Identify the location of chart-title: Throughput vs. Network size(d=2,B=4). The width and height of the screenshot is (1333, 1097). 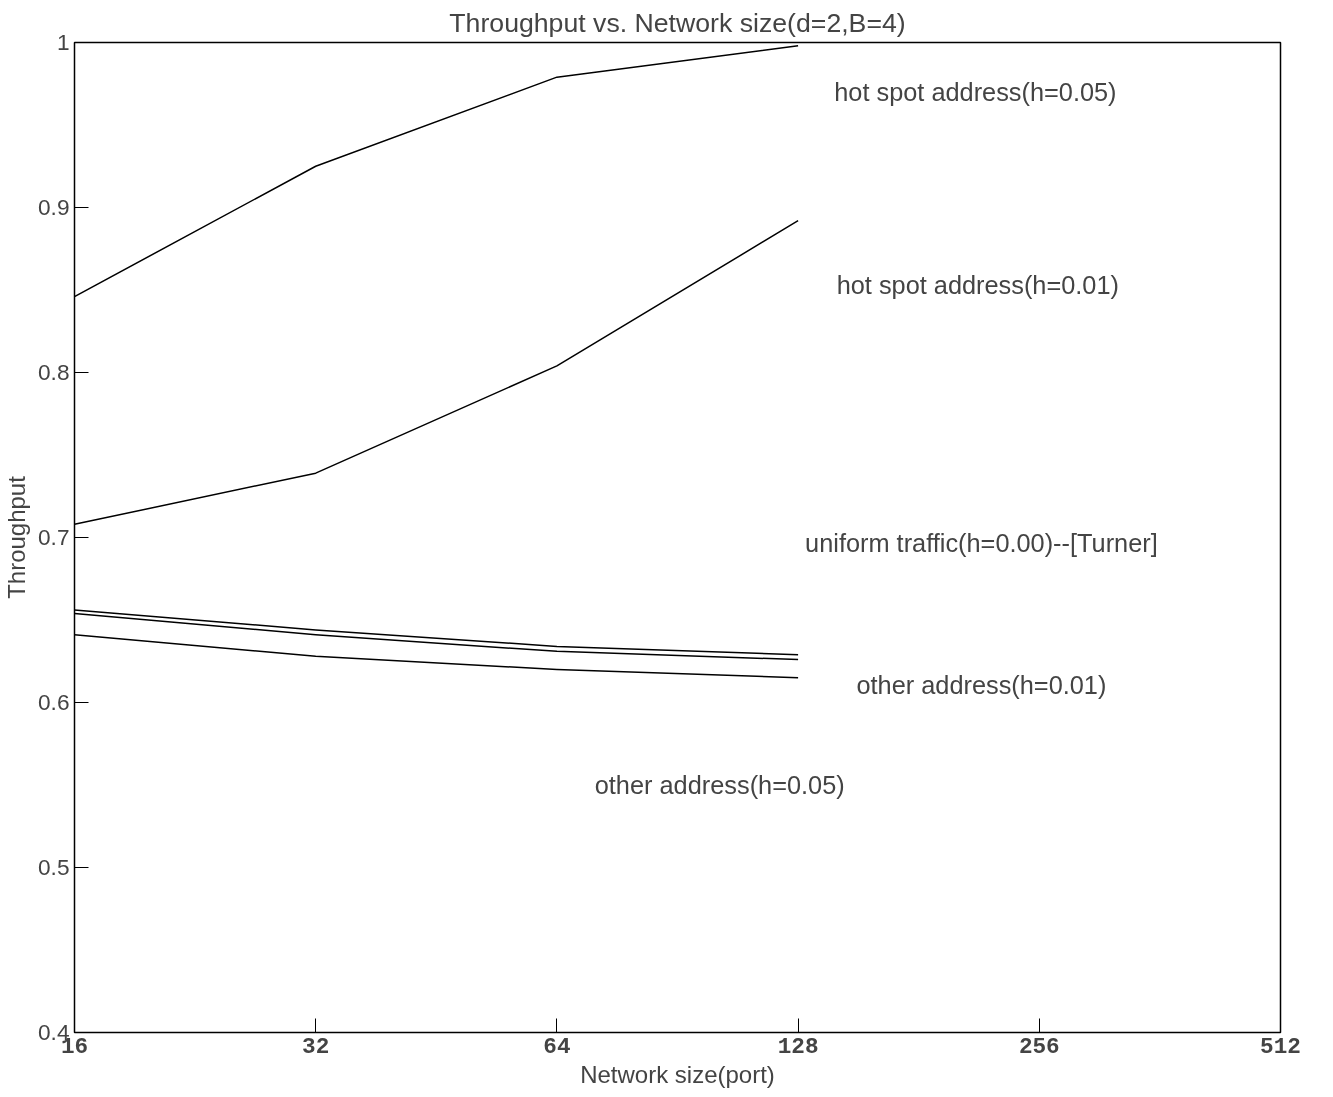
(677, 22).